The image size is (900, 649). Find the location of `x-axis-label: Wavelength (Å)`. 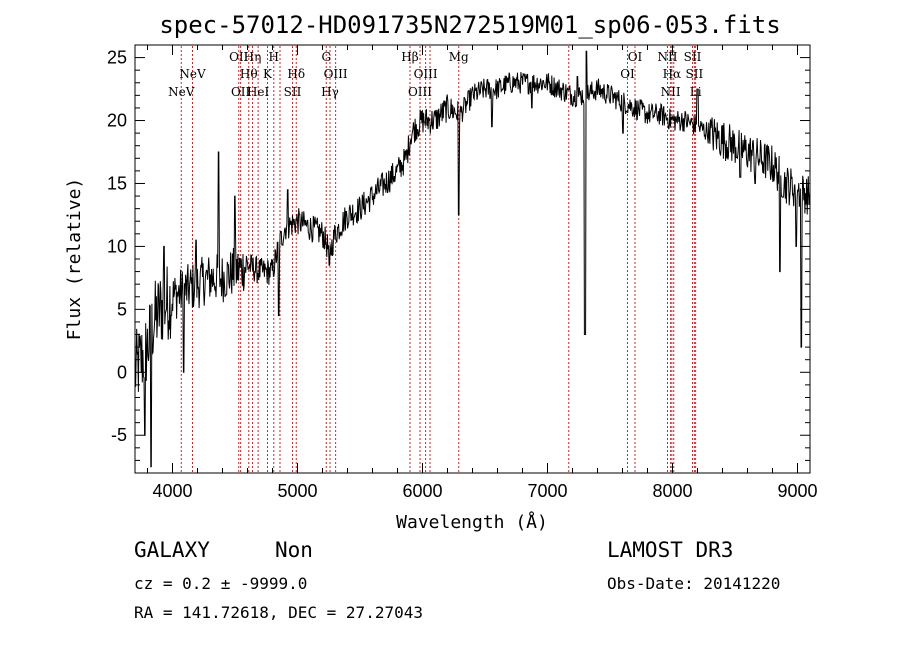

x-axis-label: Wavelength (Å) is located at coordinates (472, 522).